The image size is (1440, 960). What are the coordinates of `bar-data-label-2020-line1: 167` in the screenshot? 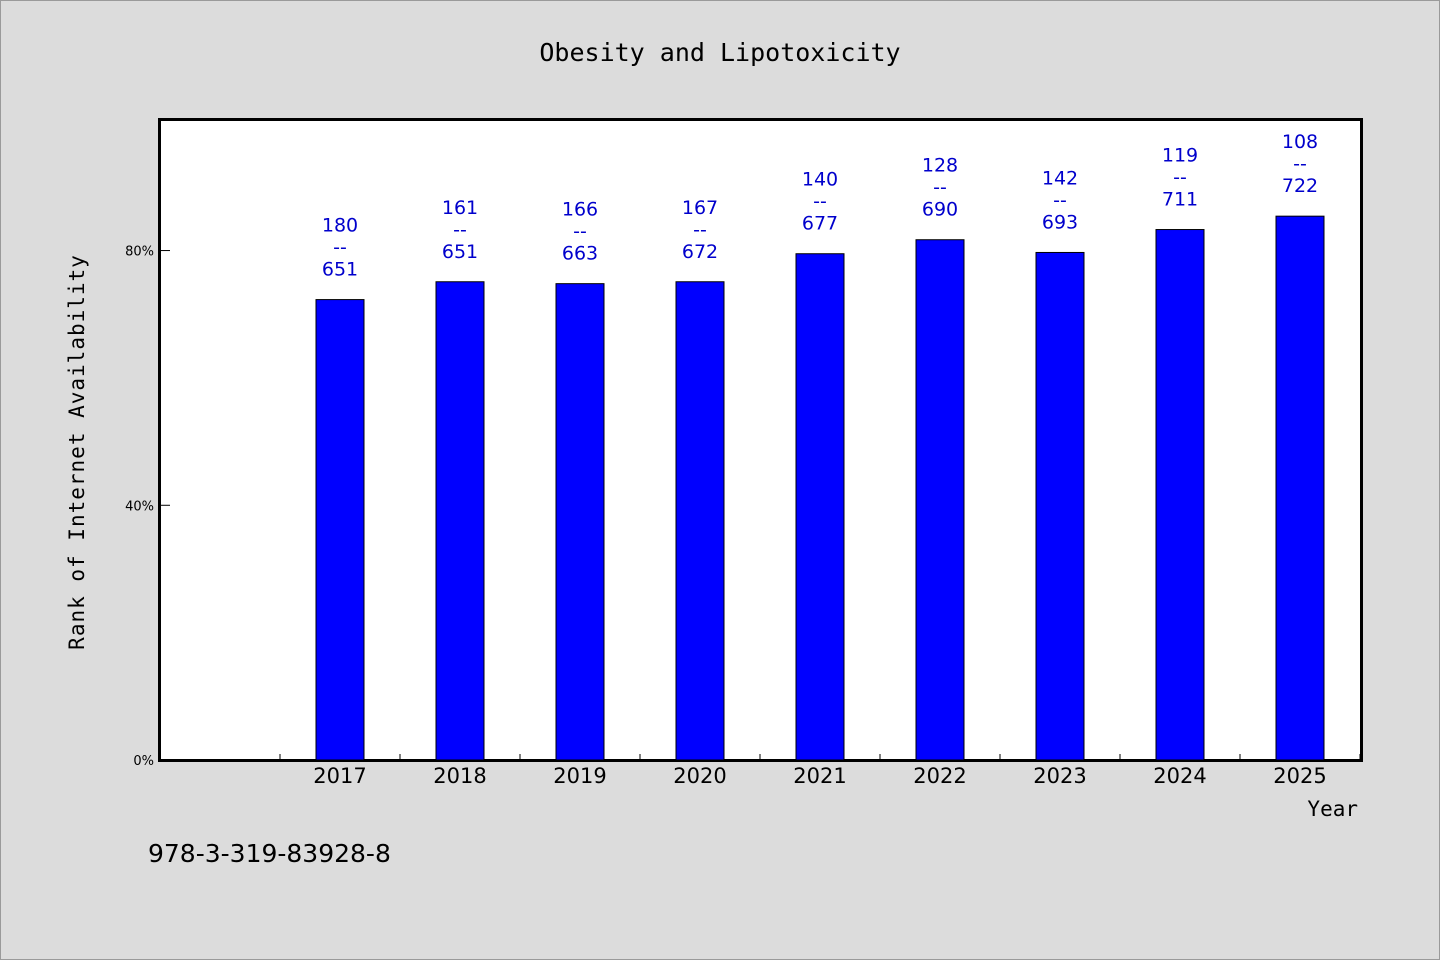 It's located at (700, 208).